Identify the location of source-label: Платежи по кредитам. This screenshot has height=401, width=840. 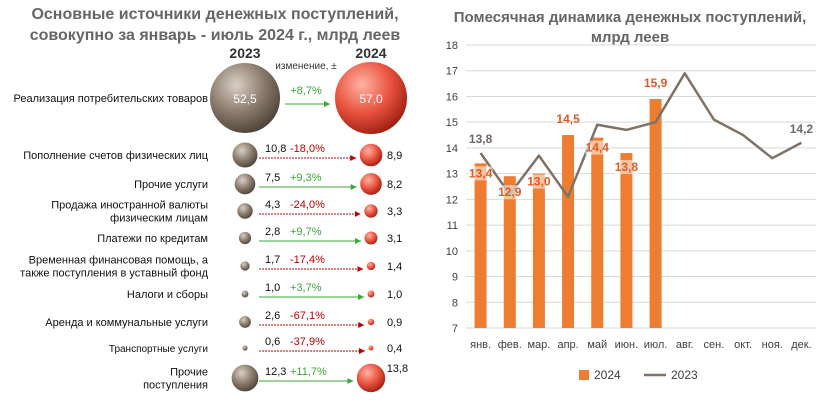
(152, 239).